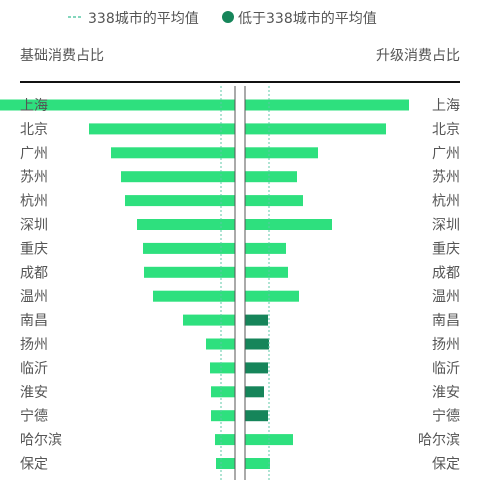 The width and height of the screenshot is (480, 480). What do you see at coordinates (34, 226) in the screenshot?
I see `left-category-label-5: 深圳` at bounding box center [34, 226].